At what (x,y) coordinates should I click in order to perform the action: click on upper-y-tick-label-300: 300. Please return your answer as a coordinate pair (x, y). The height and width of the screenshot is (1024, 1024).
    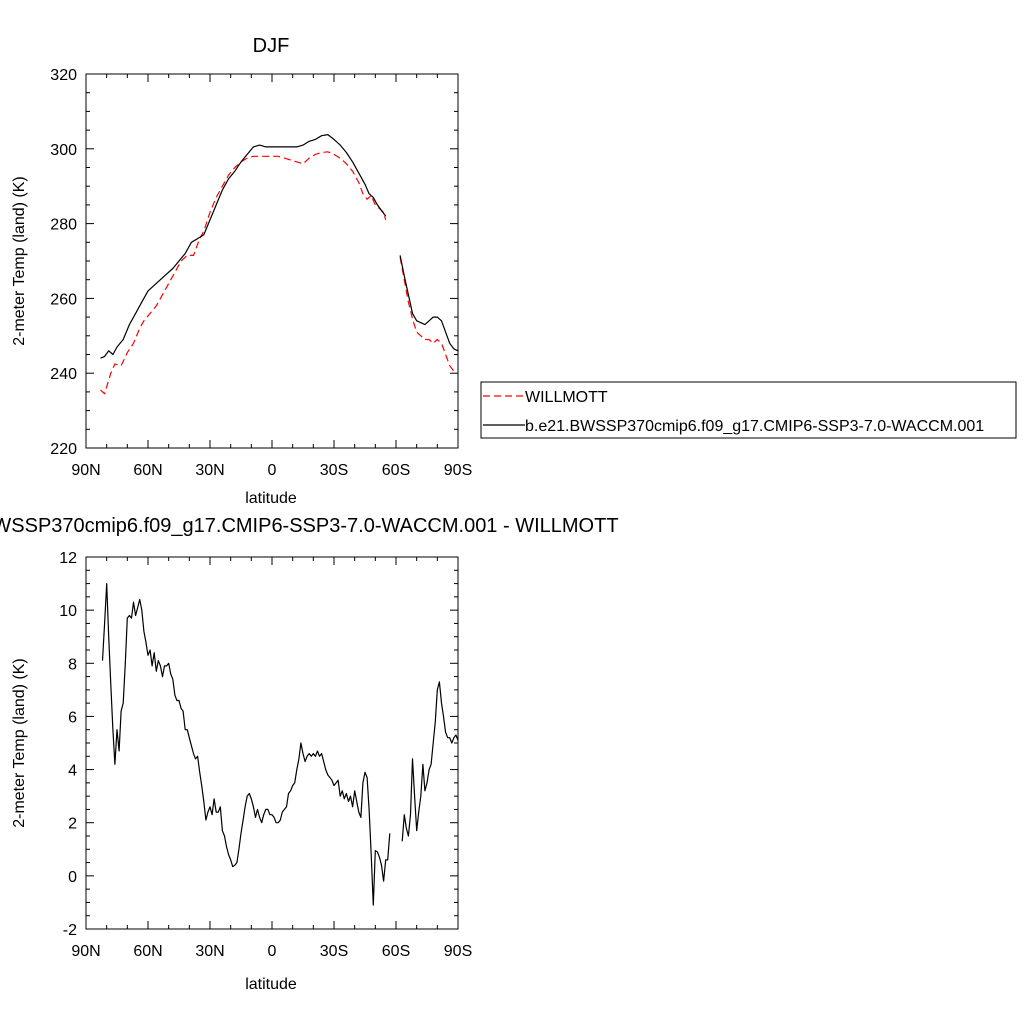
    Looking at the image, I should click on (63, 150).